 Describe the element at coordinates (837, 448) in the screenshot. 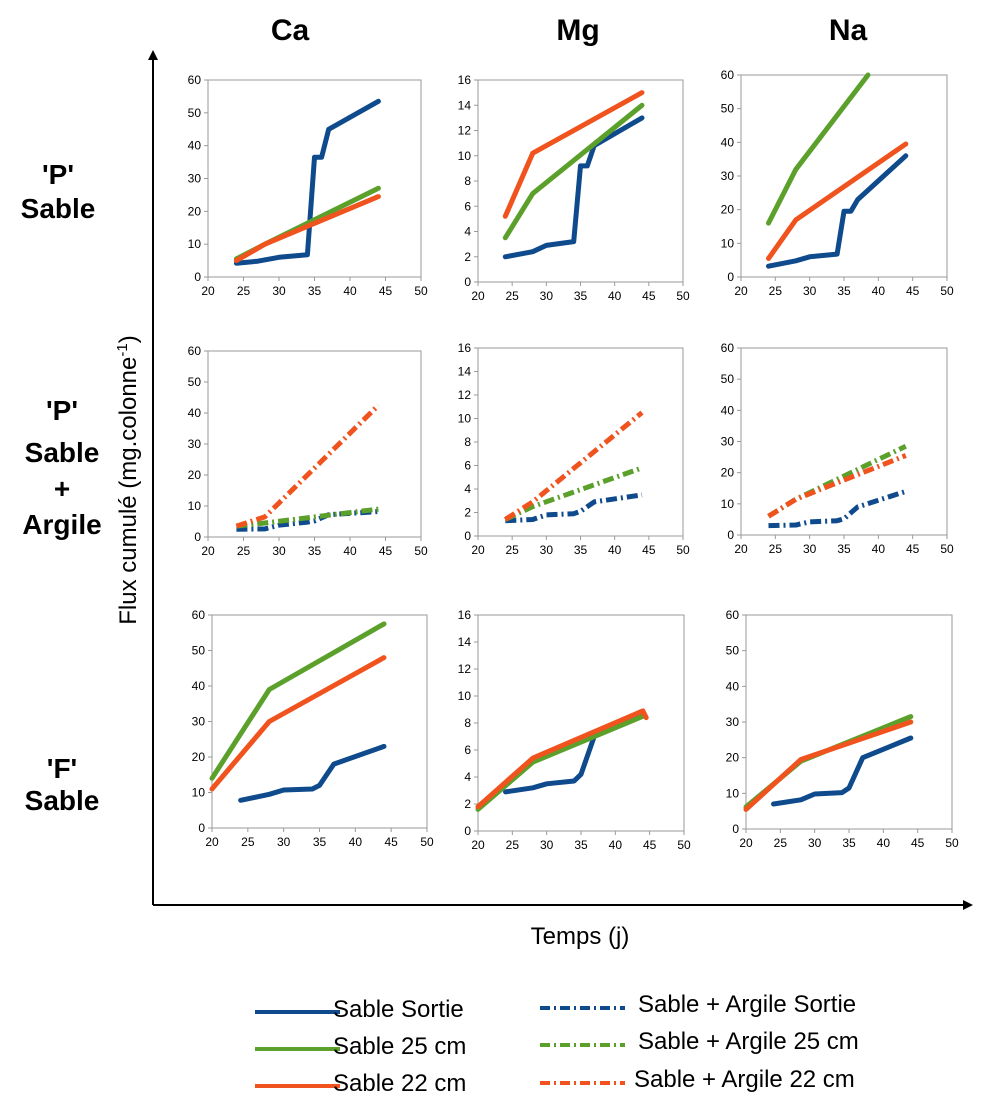

I see `panel-na-5: 0 10 20 30 40 50 60 20 25 30 35 40 45 50` at that location.